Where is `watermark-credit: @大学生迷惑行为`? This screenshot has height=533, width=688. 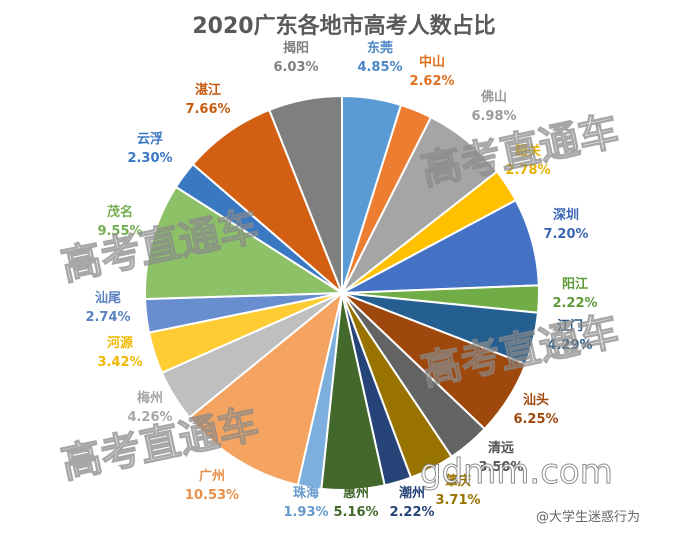
watermark-credit: @大学生迷惑行为 is located at coordinates (588, 517).